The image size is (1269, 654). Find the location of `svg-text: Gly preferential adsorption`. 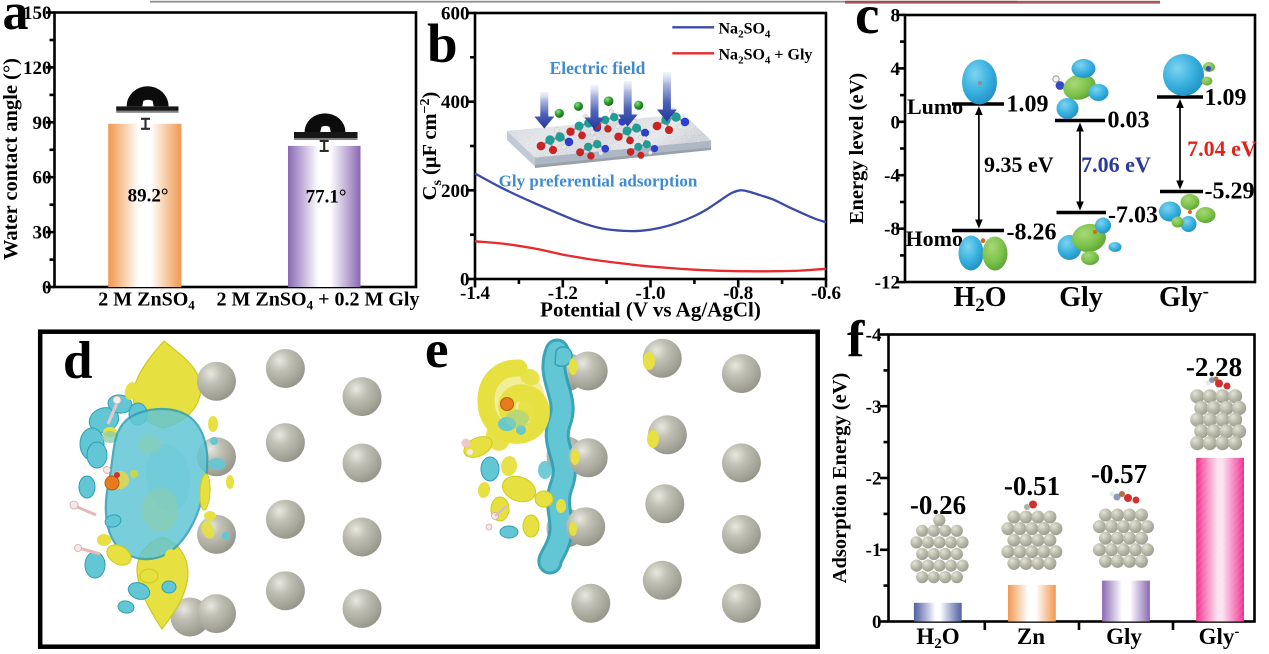

svg-text: Gly preferential adsorption is located at coordinates (598, 181).